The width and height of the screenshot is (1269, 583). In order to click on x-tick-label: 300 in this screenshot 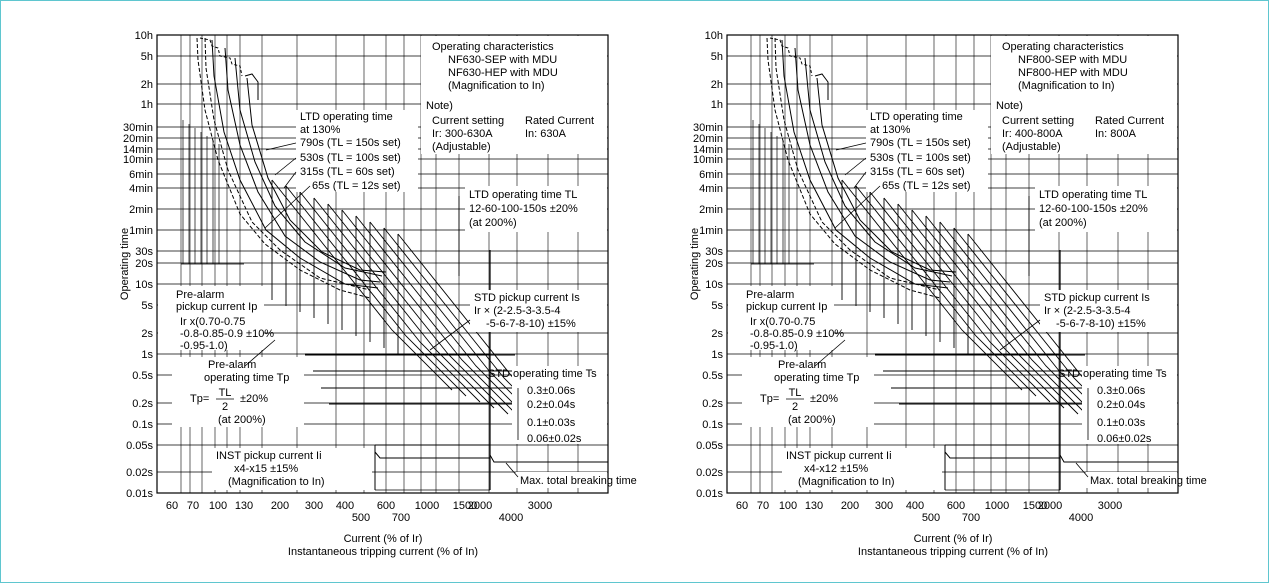, I will do `click(314, 506)`.